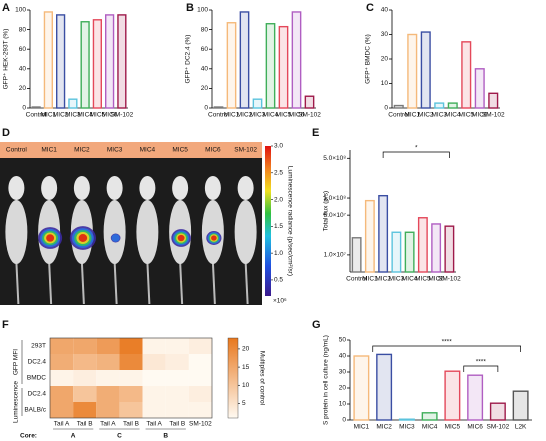 The image size is (546, 441). What do you see at coordinates (147, 232) in the screenshot?
I see `mouse-body` at bounding box center [147, 232].